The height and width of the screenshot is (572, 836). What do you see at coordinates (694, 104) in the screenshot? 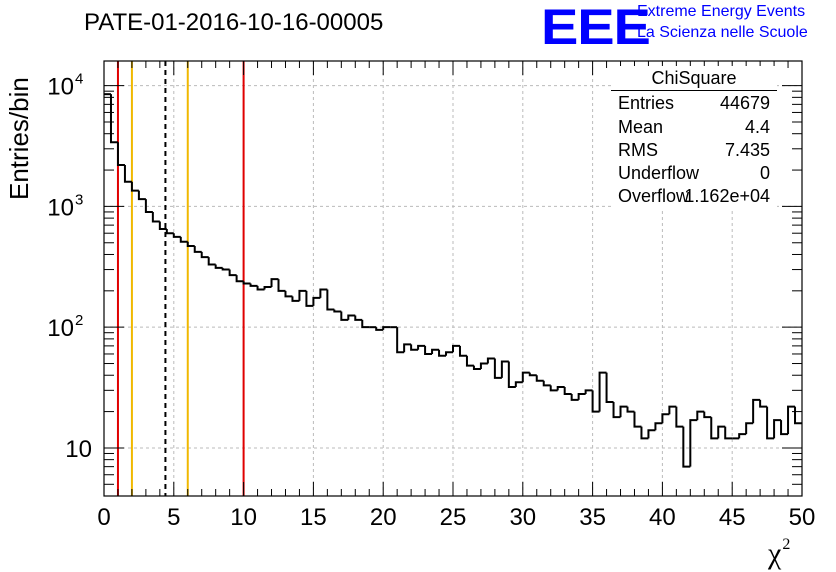
I see `stats-row-entries: Entries 44679` at bounding box center [694, 104].